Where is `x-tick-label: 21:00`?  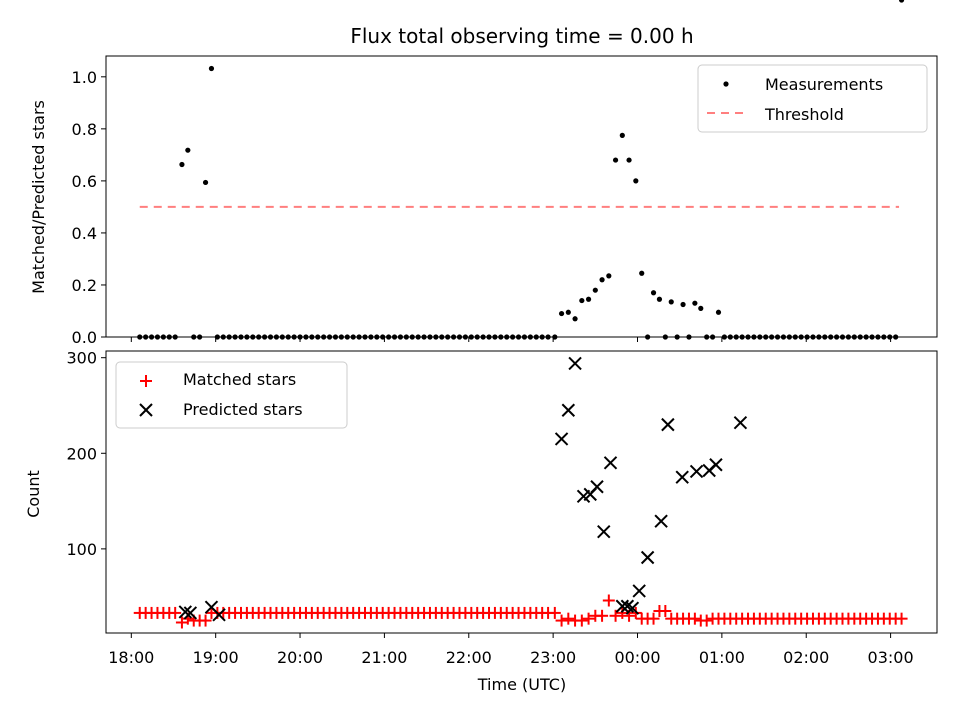 x-tick-label: 21:00 is located at coordinates (384, 657).